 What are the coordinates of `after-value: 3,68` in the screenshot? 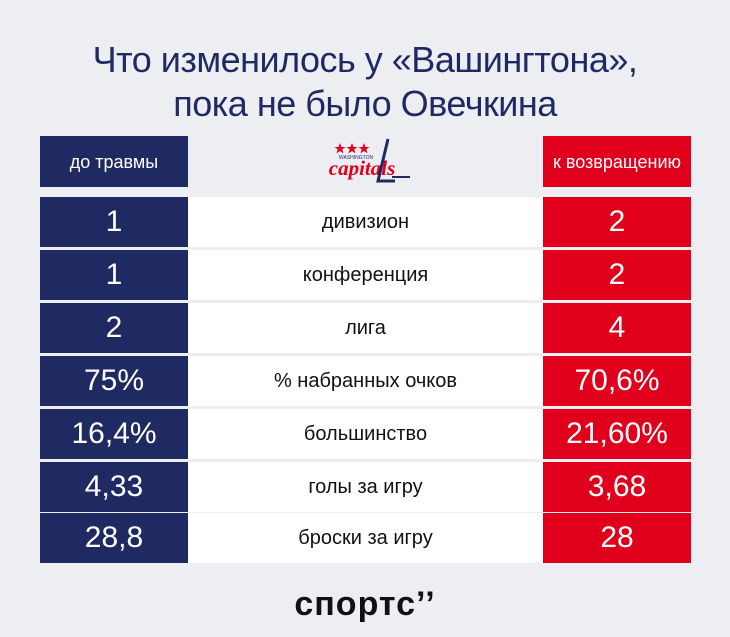 It's located at (617, 487).